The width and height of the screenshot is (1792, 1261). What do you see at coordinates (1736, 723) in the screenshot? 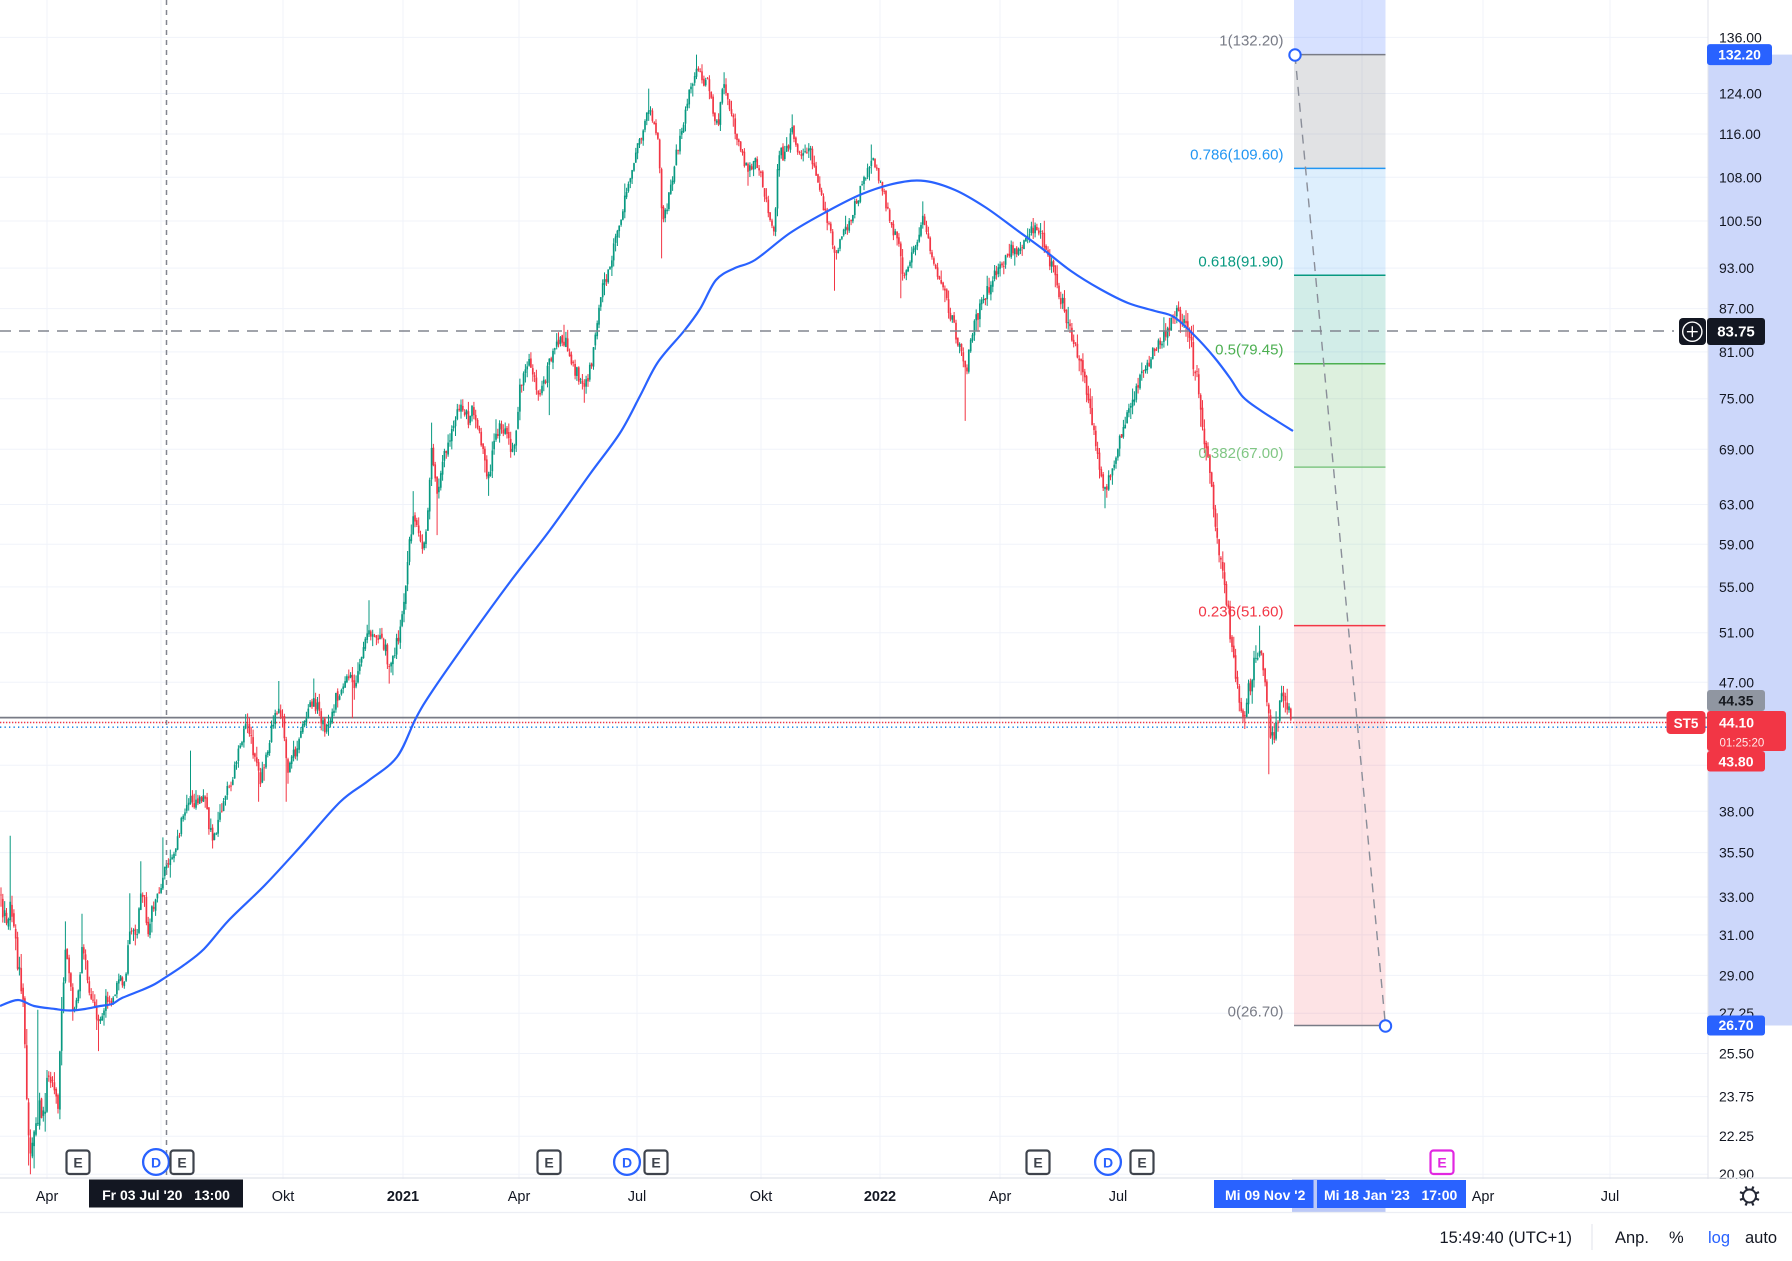
I see `svg-text: 44.10` at bounding box center [1736, 723].